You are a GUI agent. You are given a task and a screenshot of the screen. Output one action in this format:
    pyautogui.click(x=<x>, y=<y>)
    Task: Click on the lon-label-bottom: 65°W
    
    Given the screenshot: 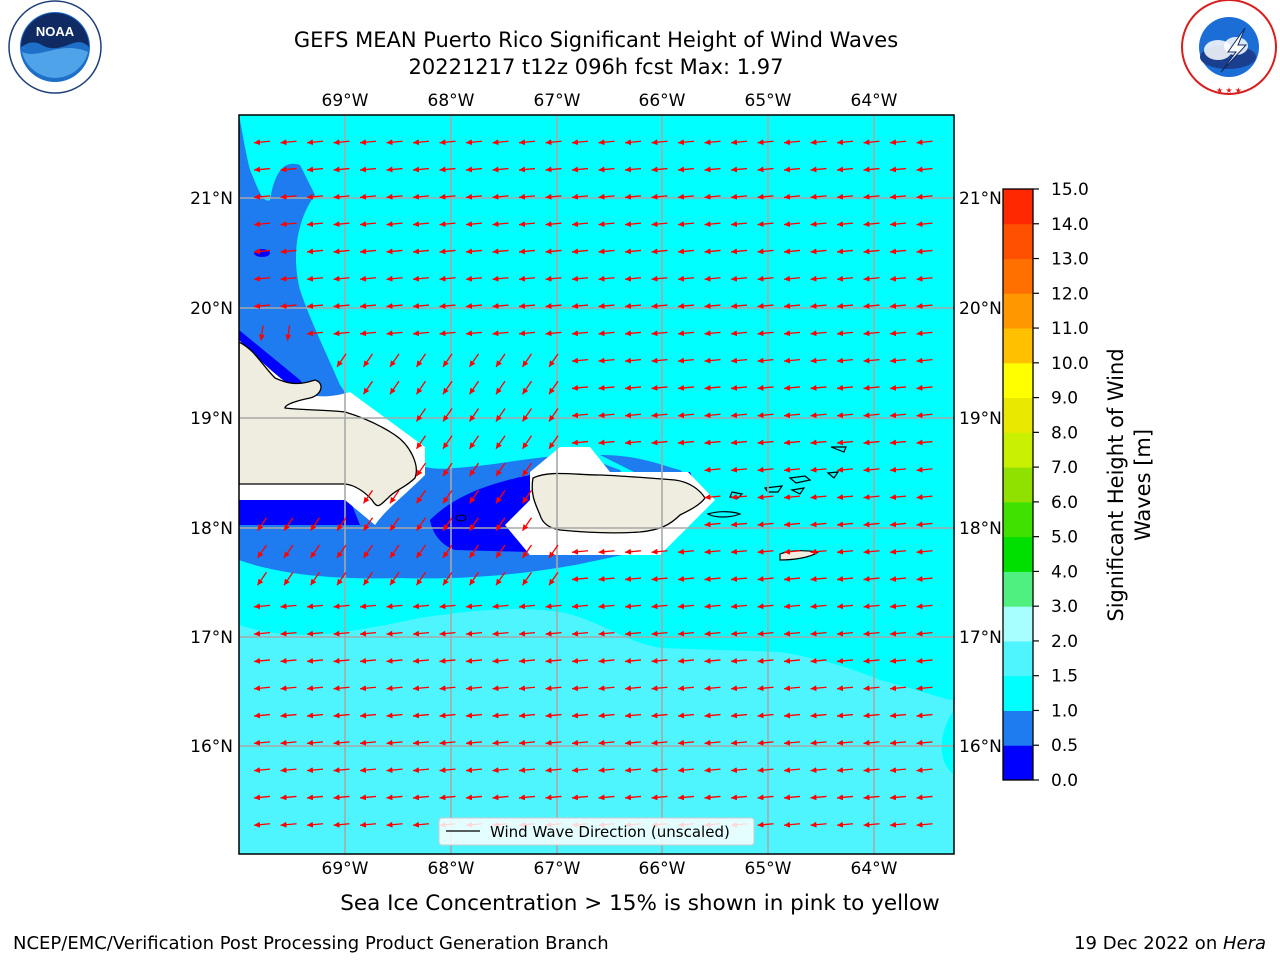 What is the action you would take?
    pyautogui.click(x=768, y=869)
    